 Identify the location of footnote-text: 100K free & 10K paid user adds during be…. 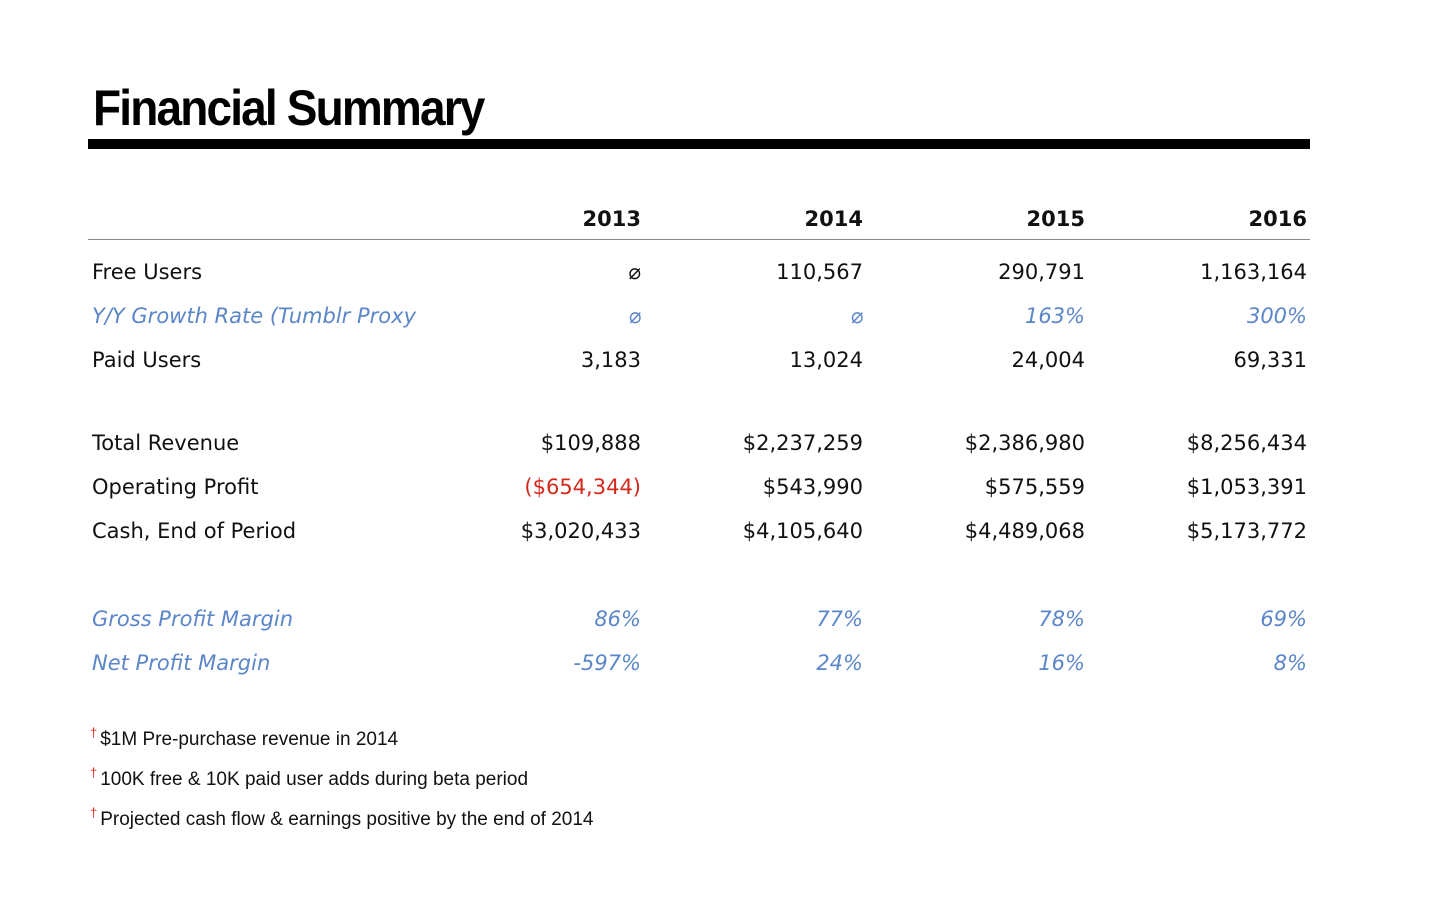
(314, 779).